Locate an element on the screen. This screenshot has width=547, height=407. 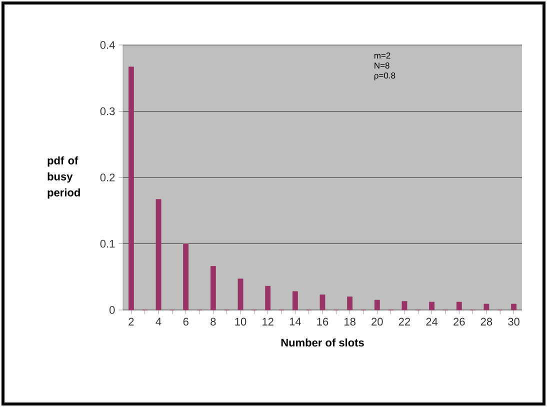
x-tick-label: 10 is located at coordinates (240, 322).